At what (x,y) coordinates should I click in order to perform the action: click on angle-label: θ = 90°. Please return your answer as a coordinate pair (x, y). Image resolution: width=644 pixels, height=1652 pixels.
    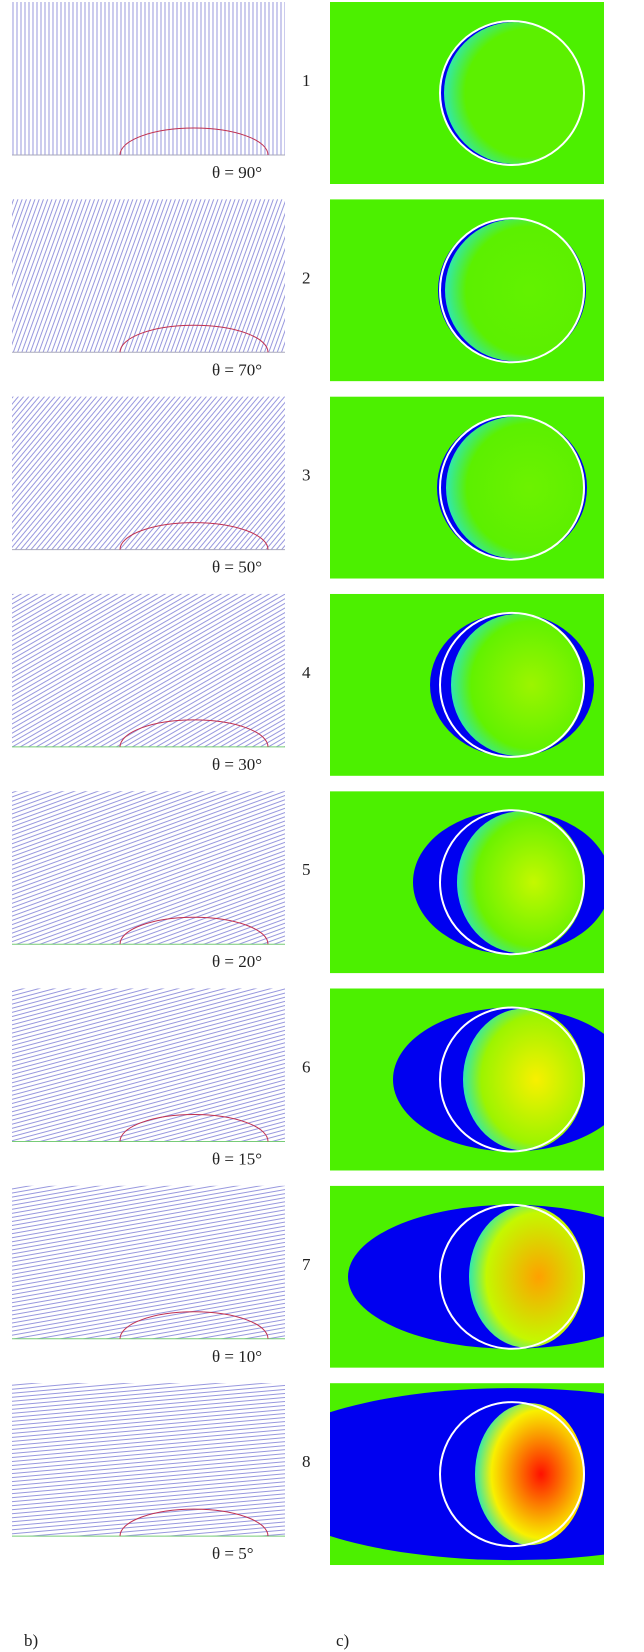
    Looking at the image, I should click on (237, 172).